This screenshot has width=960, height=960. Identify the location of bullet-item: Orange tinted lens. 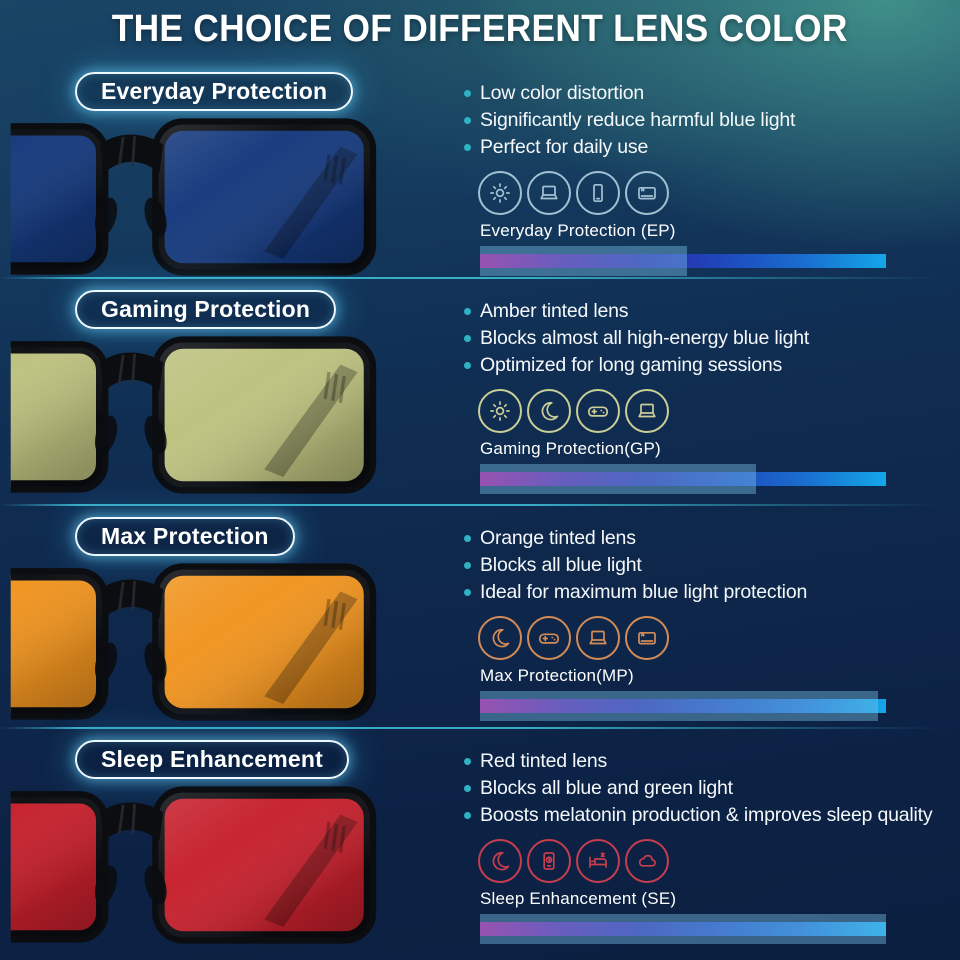
(711, 538).